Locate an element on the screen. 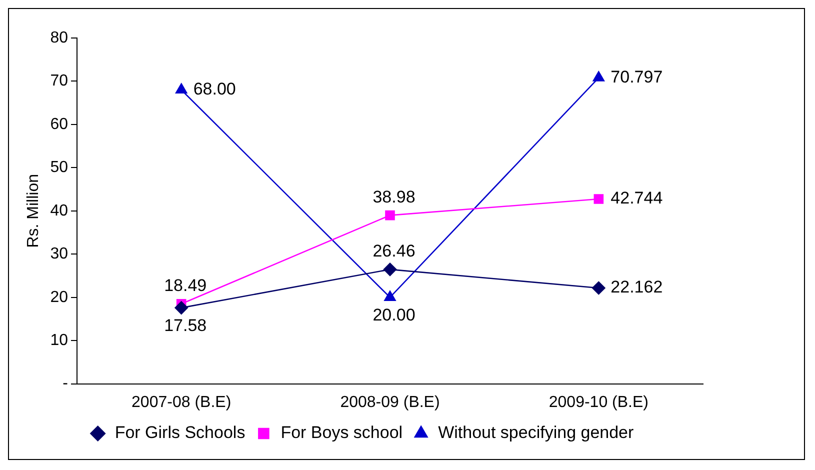  data-label: 18.49 is located at coordinates (185, 286).